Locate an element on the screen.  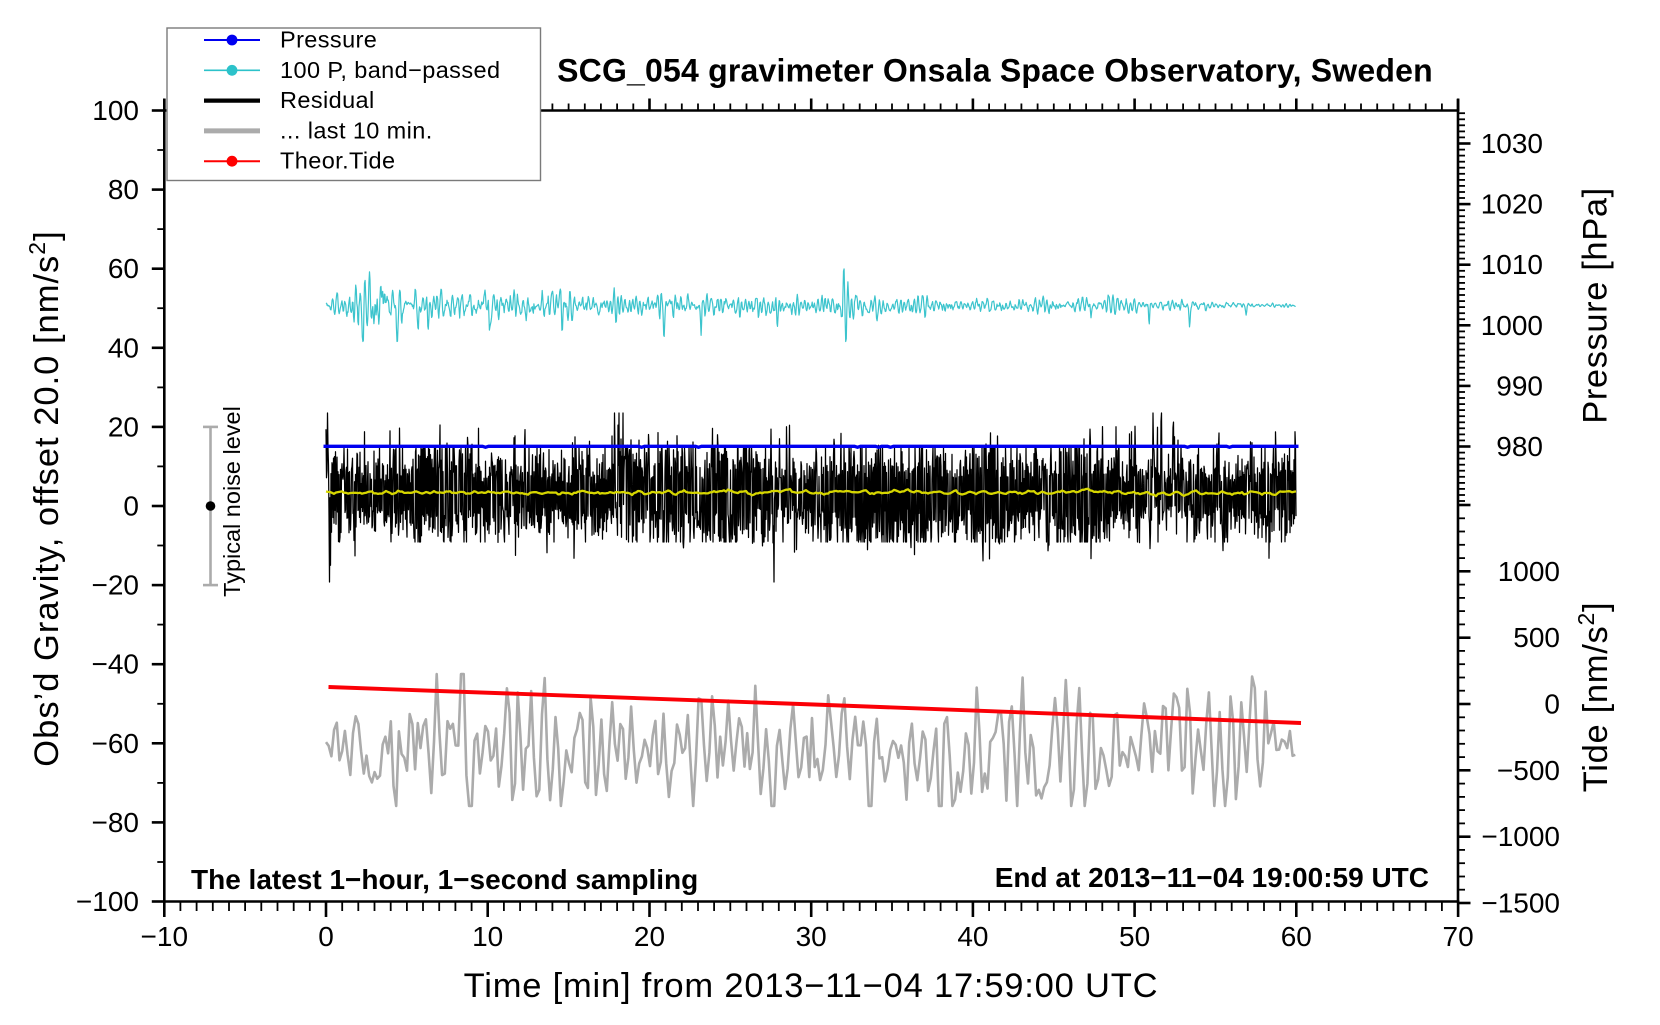
svg-text: Typical noise level is located at coordinates (232, 501).